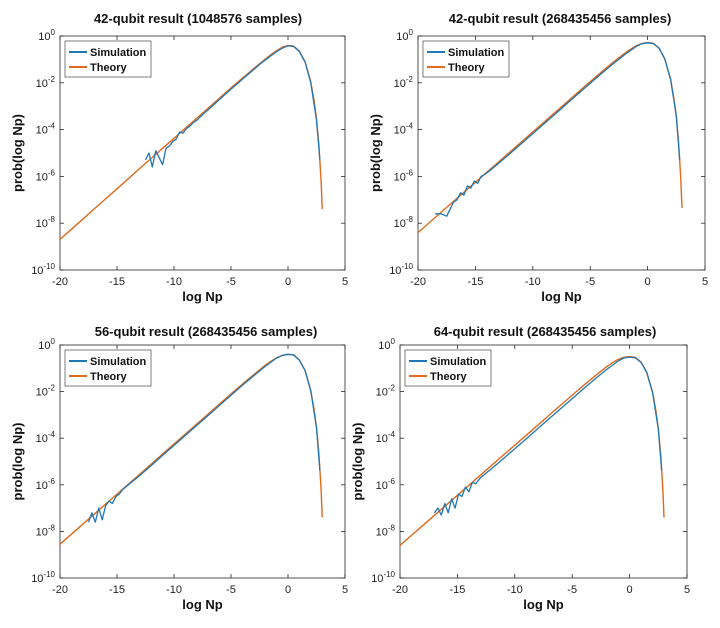 The height and width of the screenshot is (628, 720). What do you see at coordinates (206, 331) in the screenshot?
I see `chart-title: 56-qubit result (268435456 samples)` at bounding box center [206, 331].